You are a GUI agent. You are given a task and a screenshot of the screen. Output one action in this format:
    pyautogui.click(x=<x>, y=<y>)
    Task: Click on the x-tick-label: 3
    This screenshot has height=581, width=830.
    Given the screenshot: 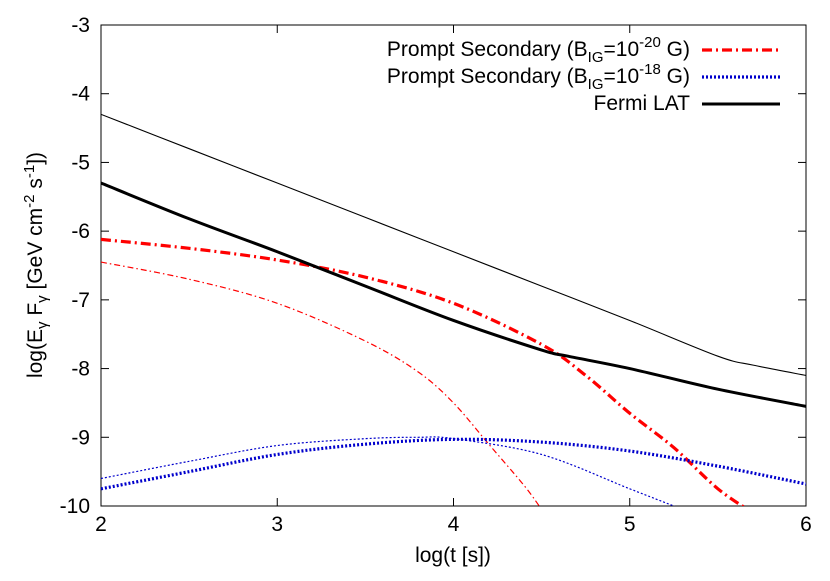 What is the action you would take?
    pyautogui.click(x=277, y=524)
    